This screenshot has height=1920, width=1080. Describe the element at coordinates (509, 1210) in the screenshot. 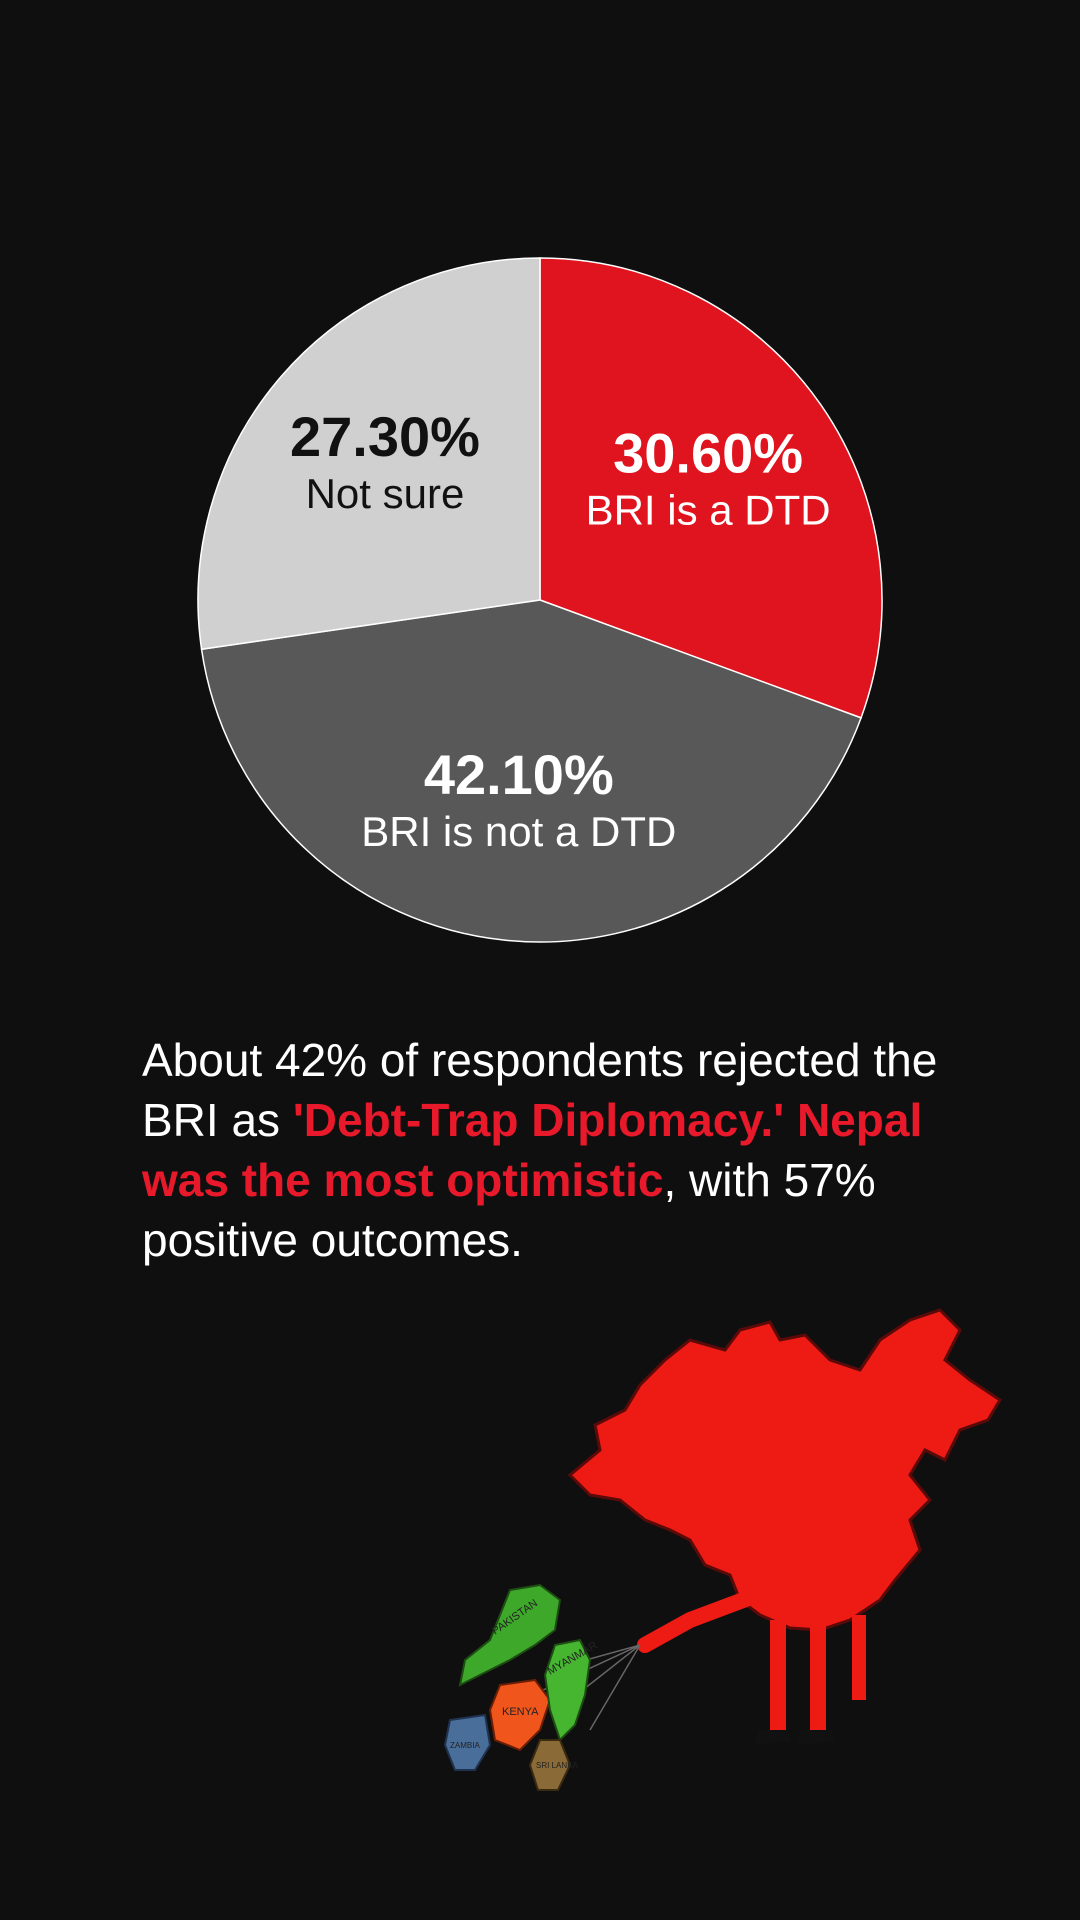

I see `caption-part3: , with 57% positive outcomes.` at that location.